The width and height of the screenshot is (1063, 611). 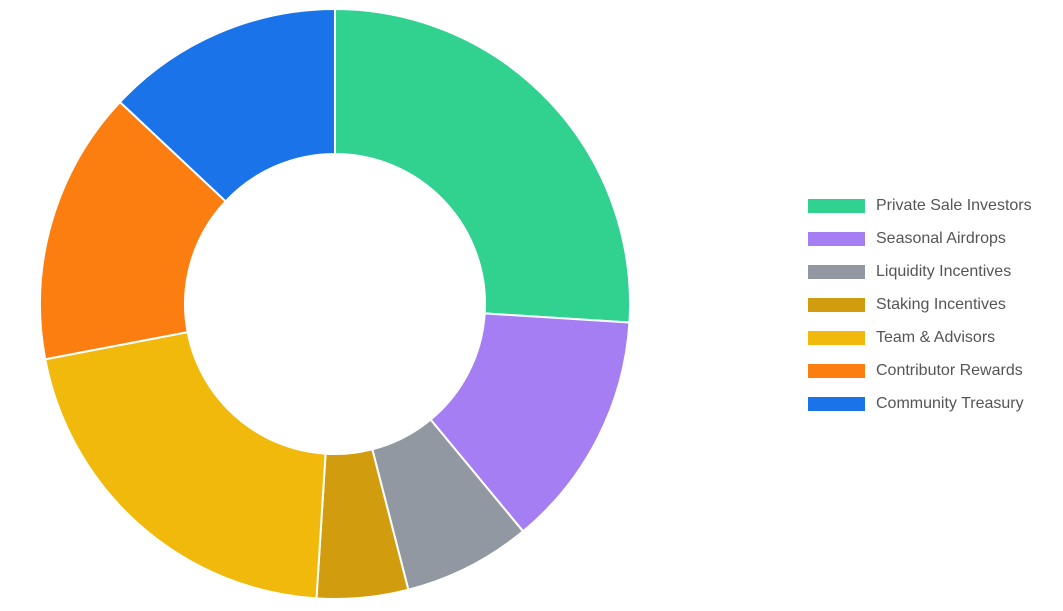 I want to click on legend-label: Seasonal Airdrops, so click(x=941, y=238).